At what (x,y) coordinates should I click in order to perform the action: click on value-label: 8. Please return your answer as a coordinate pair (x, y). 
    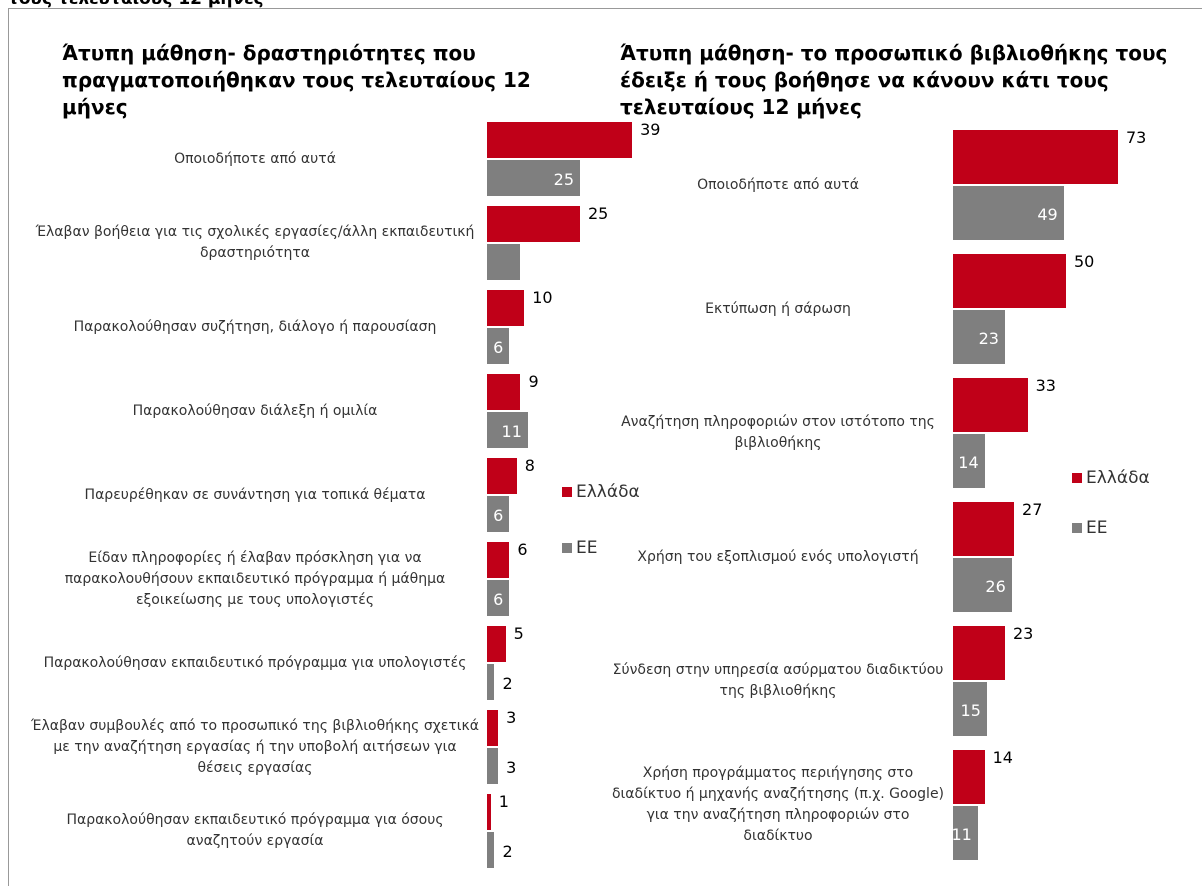
    Looking at the image, I should click on (529, 465).